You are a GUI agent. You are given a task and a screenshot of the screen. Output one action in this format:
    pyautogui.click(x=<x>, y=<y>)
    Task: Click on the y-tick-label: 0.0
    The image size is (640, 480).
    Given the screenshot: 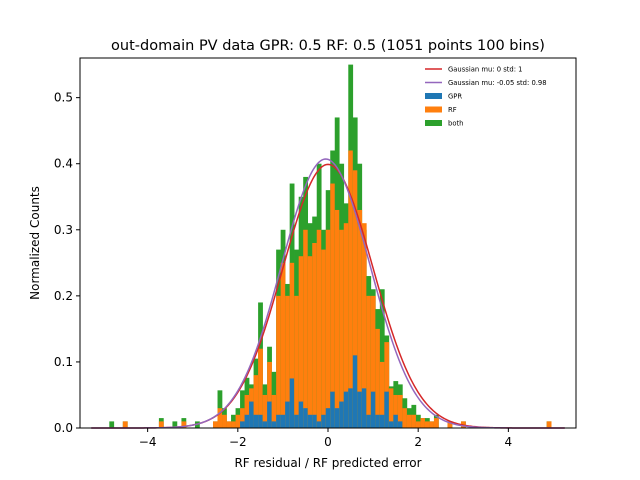 What is the action you would take?
    pyautogui.click(x=63, y=428)
    